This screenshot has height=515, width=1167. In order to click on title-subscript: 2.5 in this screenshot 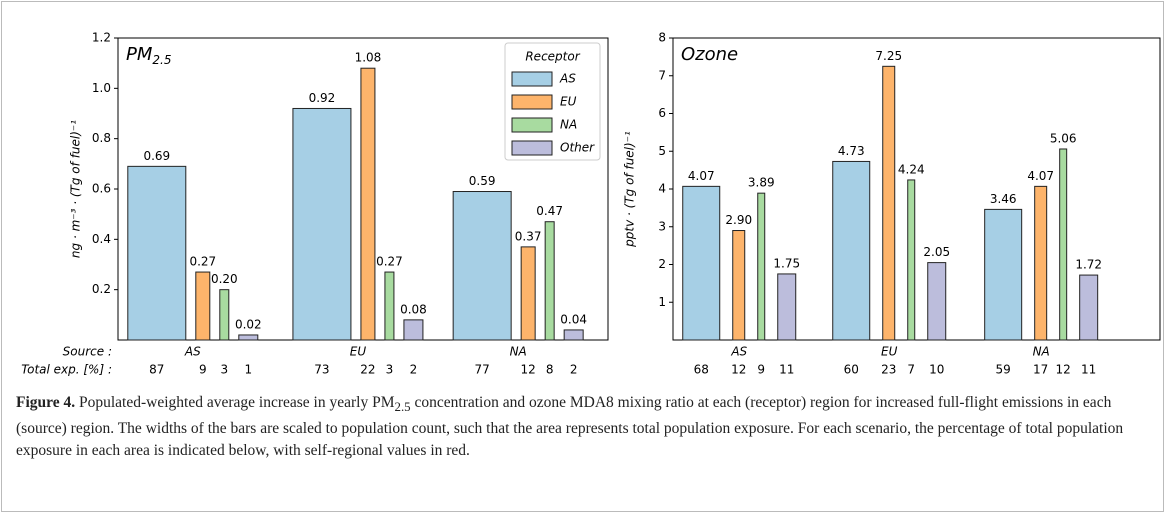, I will do `click(161, 60)`.